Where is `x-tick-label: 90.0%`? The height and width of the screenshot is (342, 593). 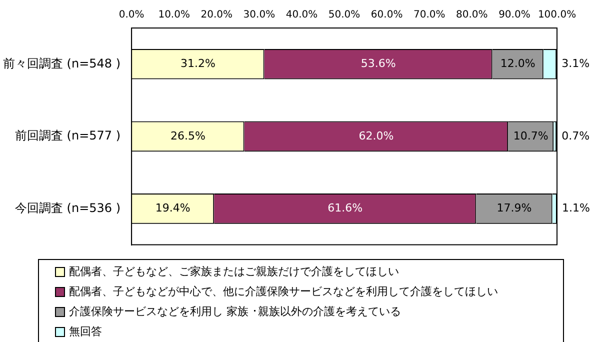 x-tick-label: 90.0% is located at coordinates (514, 15).